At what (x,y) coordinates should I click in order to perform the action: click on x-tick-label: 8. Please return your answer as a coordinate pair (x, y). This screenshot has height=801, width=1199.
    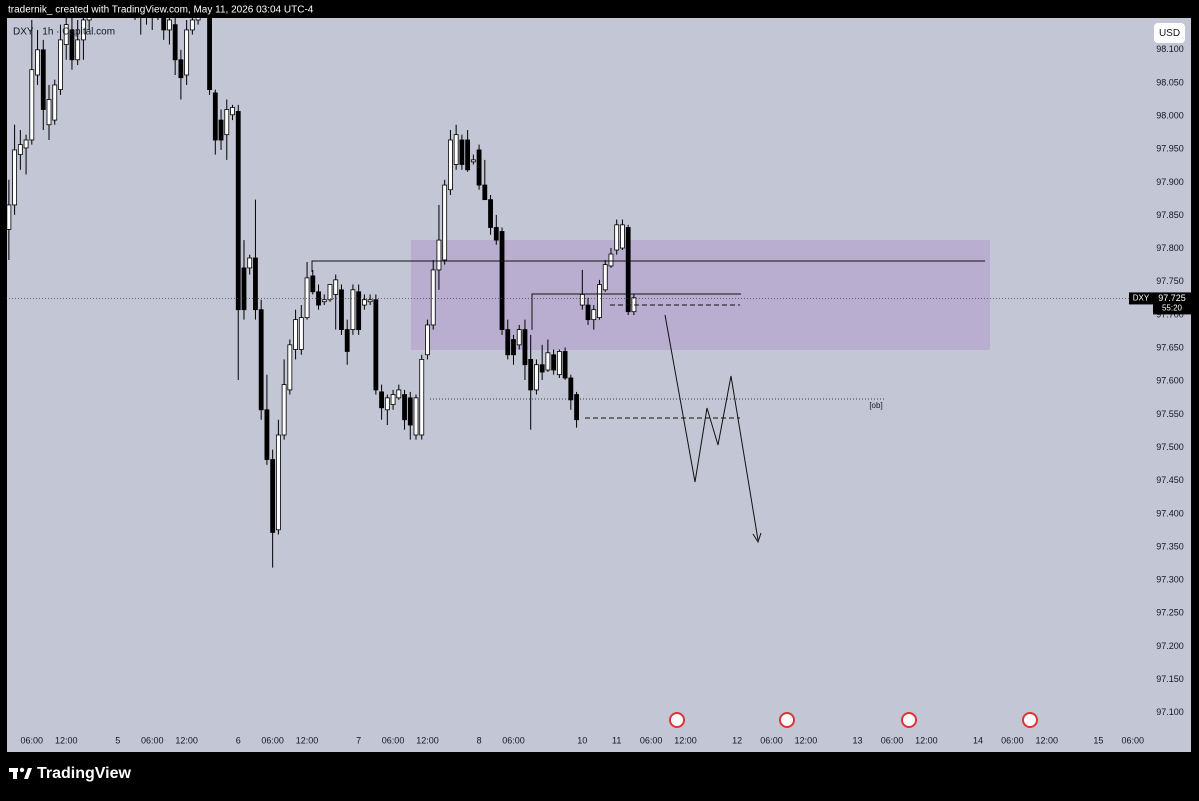
    Looking at the image, I should click on (479, 740).